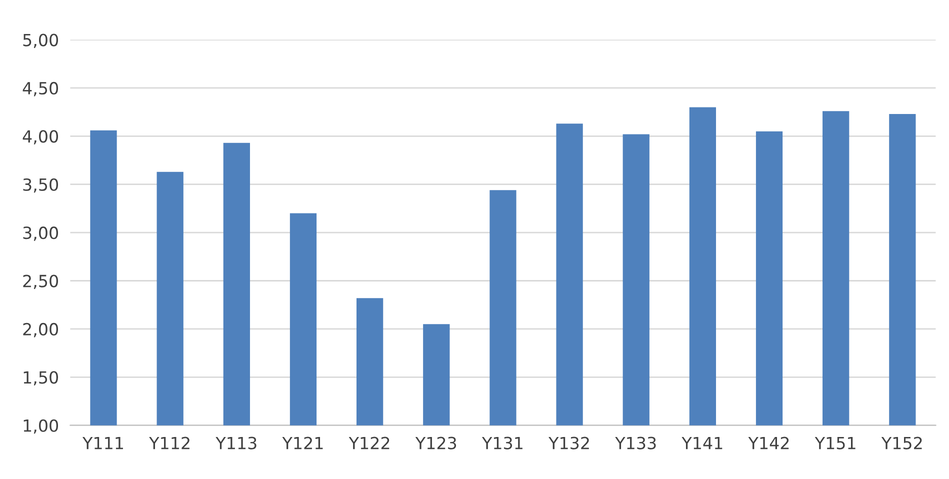 This screenshot has height=479, width=949. What do you see at coordinates (369, 443) in the screenshot?
I see `x-tick-label: Y122` at bounding box center [369, 443].